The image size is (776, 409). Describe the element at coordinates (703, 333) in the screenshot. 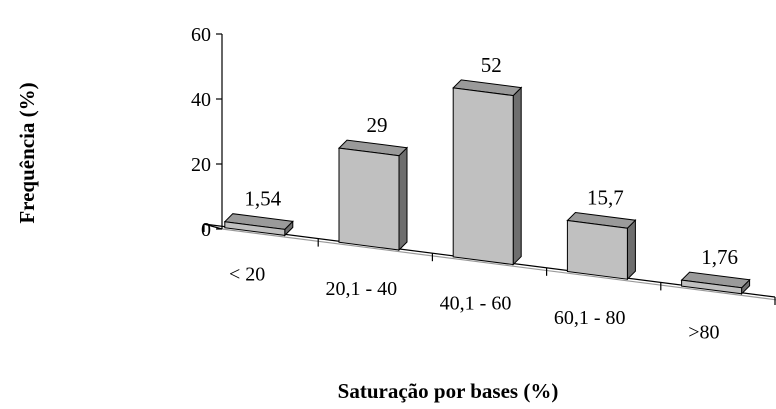

I see `x-tick-label: >80` at that location.